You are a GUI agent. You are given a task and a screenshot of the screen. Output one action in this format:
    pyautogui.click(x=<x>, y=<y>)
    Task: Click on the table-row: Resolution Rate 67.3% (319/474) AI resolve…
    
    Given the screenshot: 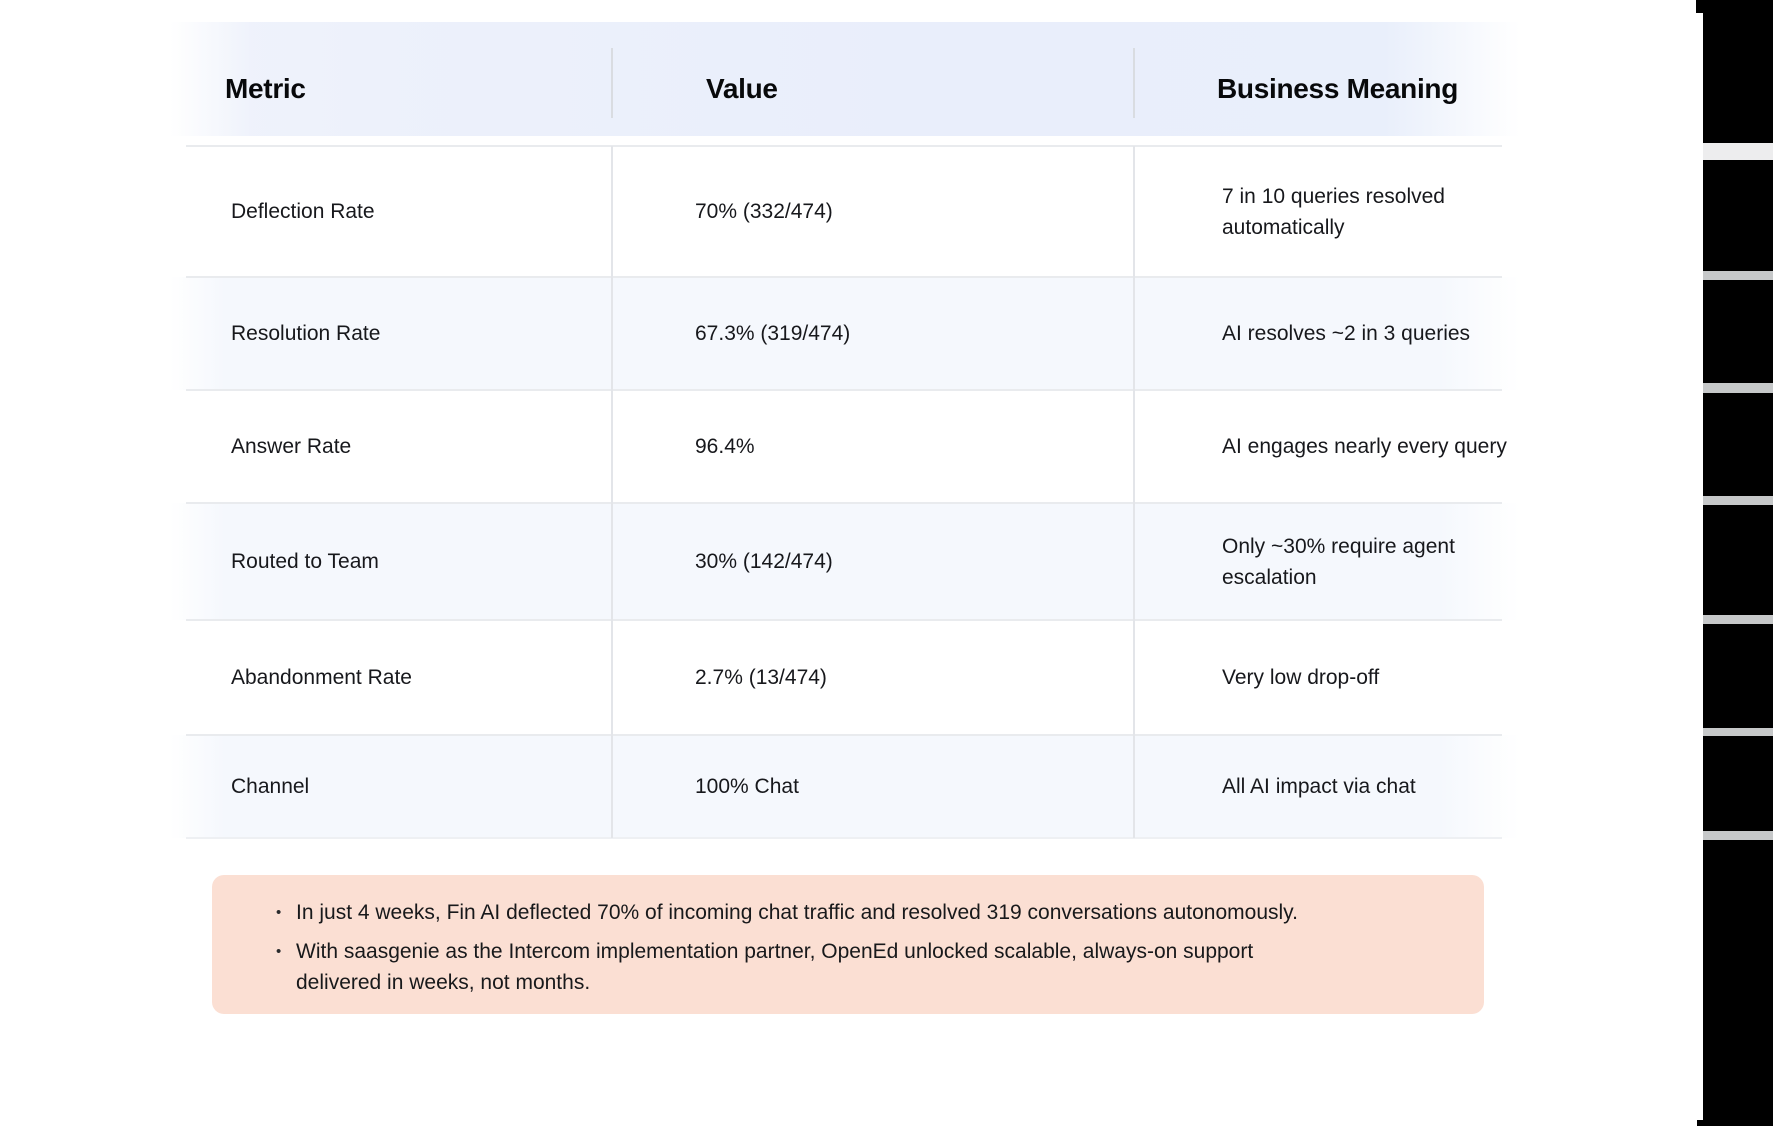 What is the action you would take?
    pyautogui.click(x=886, y=333)
    